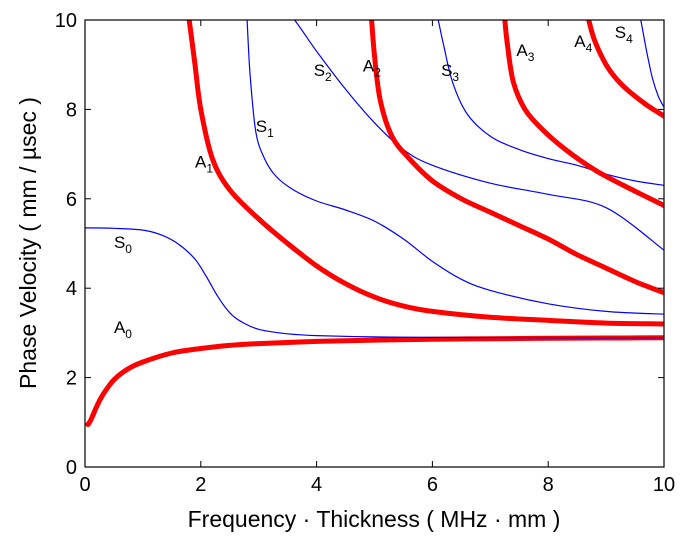  I want to click on series-A0-line, so click(374, 381).